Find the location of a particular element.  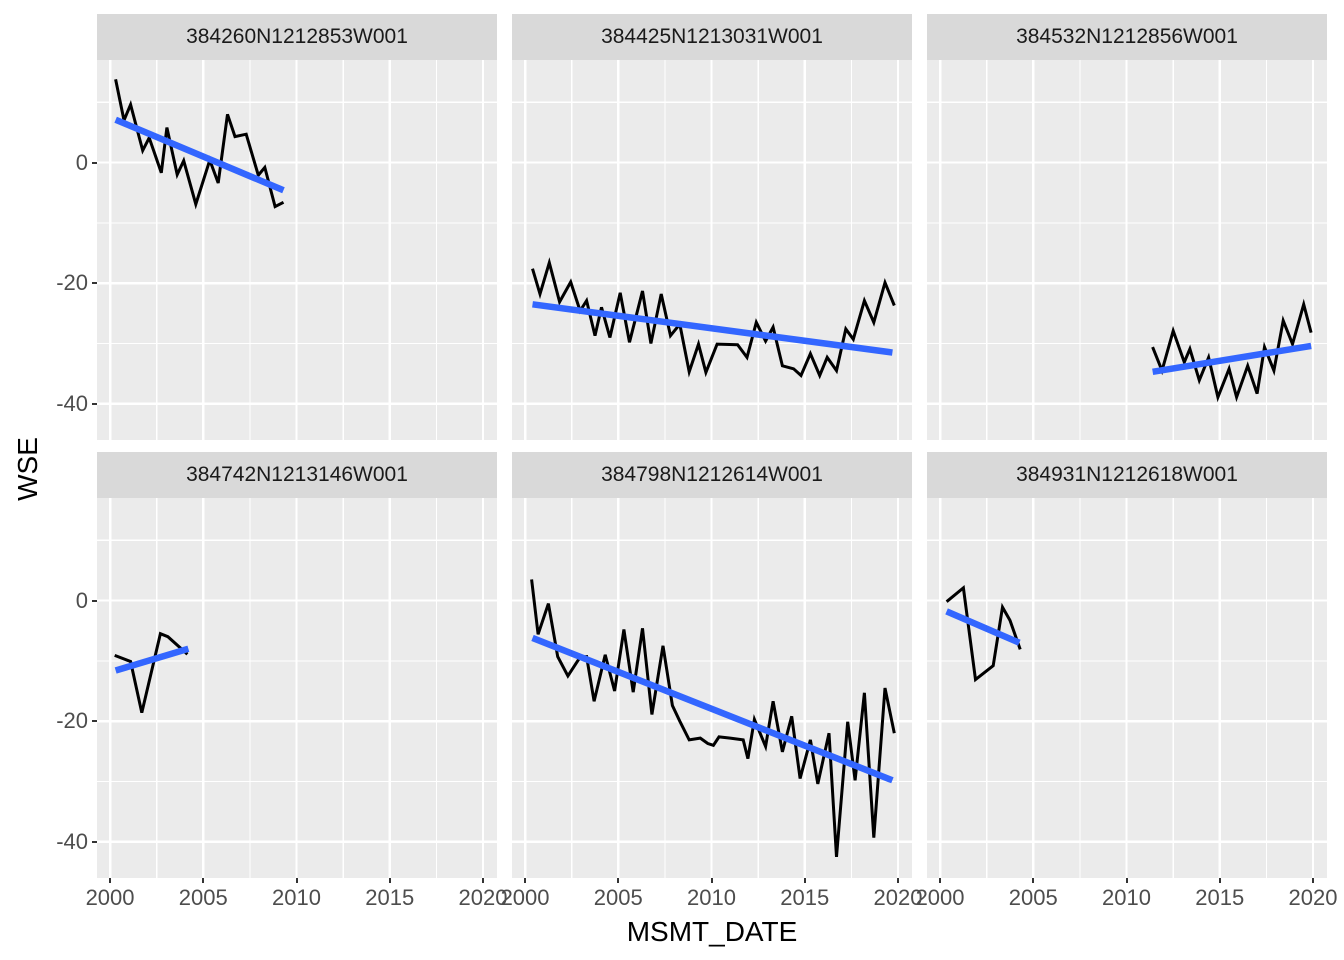

facet-strip: 384742N1213146W001 is located at coordinates (297, 475).